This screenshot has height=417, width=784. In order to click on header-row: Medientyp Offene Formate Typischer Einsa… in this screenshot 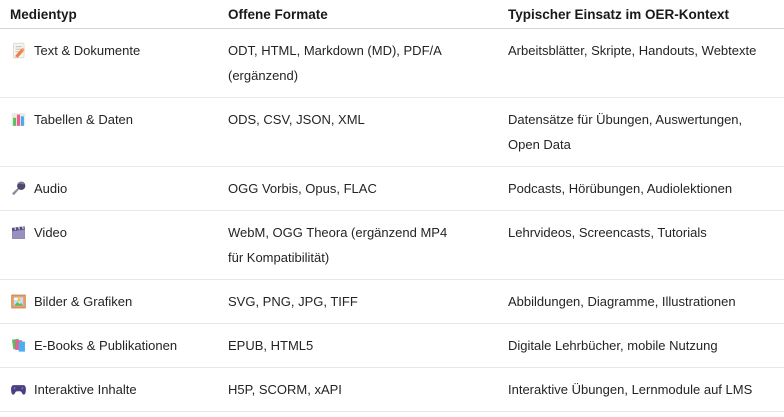, I will do `click(392, 14)`.